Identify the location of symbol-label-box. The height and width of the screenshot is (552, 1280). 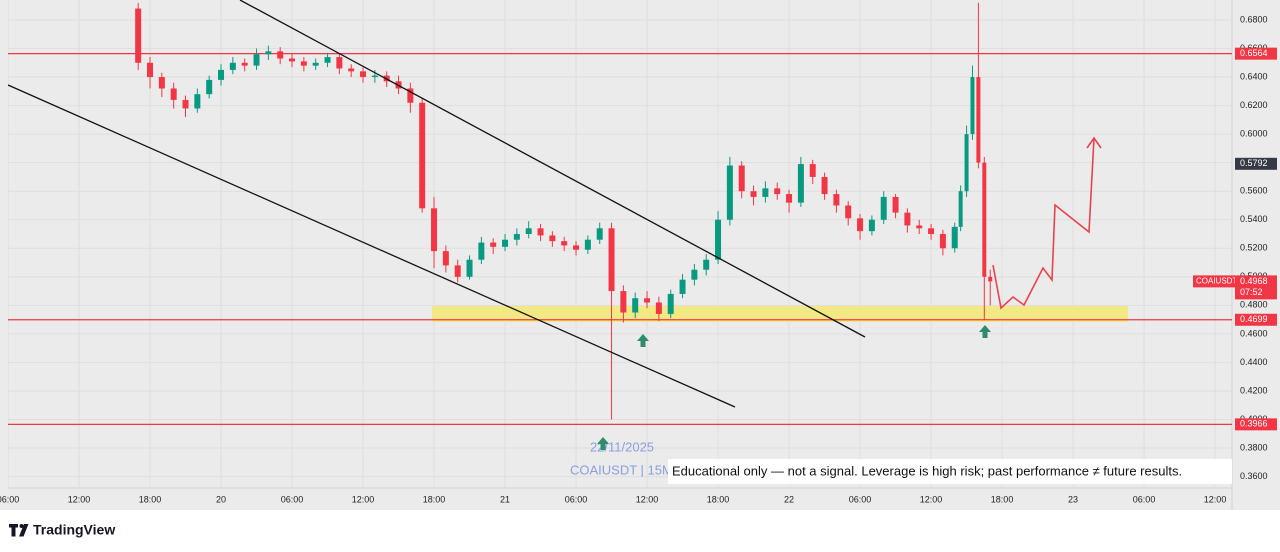
(1214, 281).